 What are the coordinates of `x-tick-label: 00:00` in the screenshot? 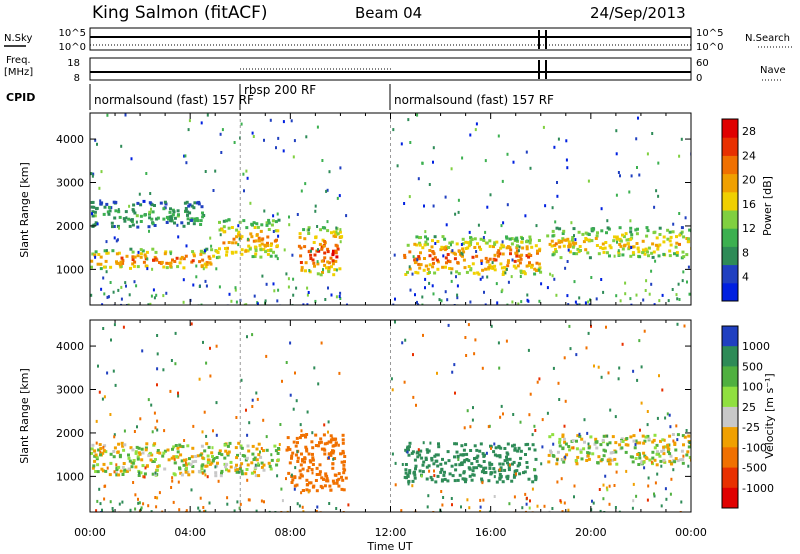 It's located at (90, 532).